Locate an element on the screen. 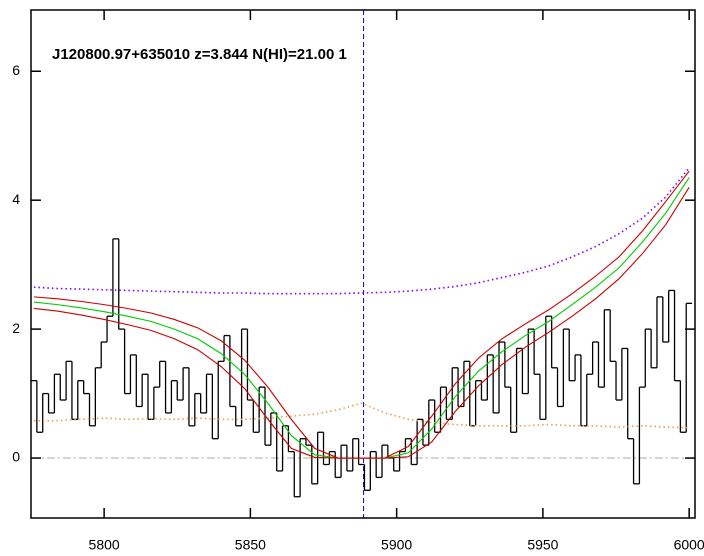 The image size is (704, 556). x-tick-label: 6000 is located at coordinates (689, 545).